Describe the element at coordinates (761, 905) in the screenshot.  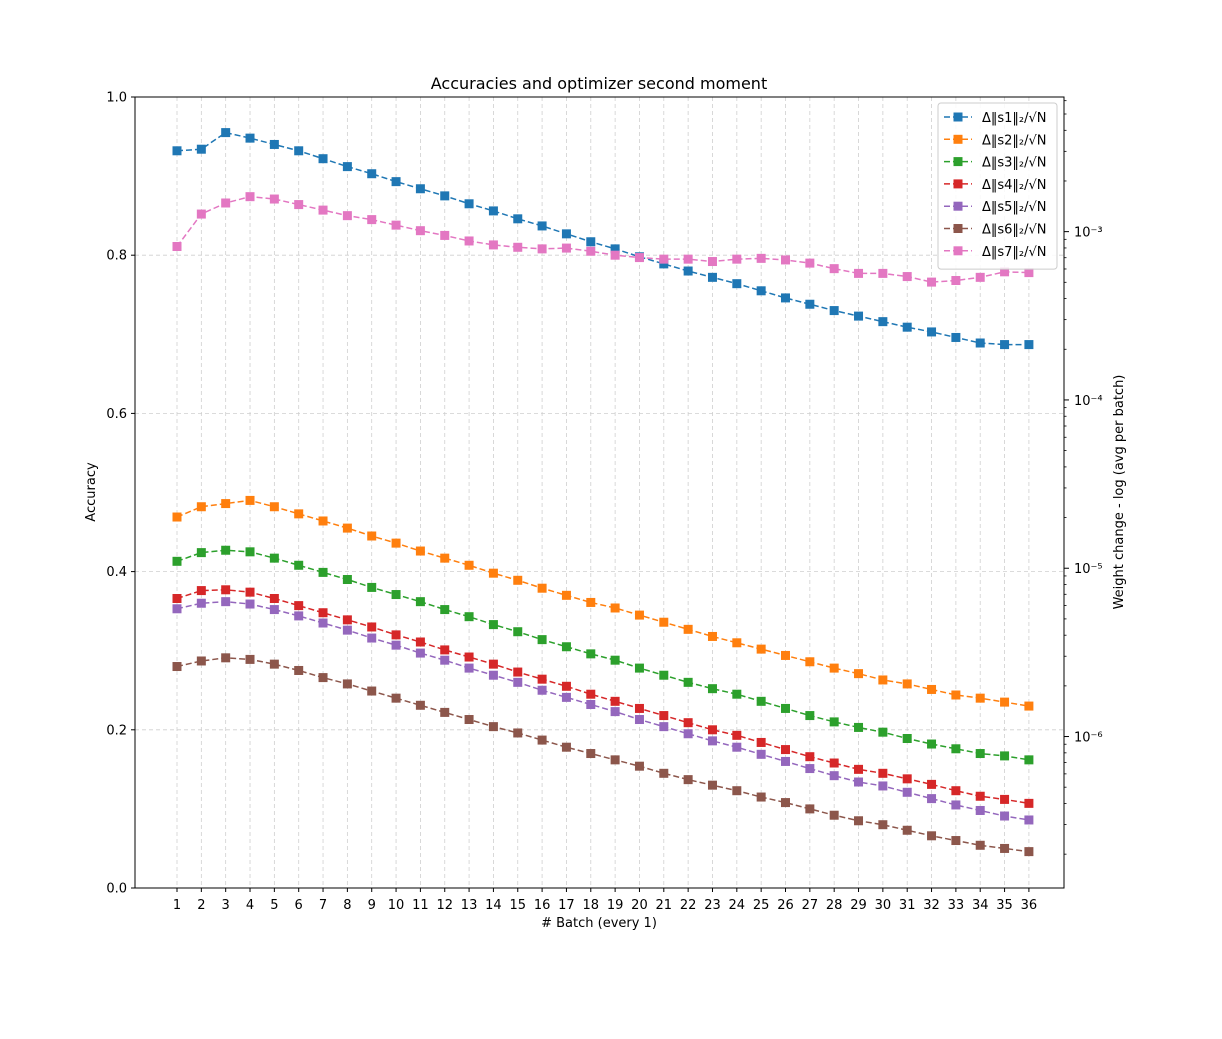
I see `x-tick-label: 25` at that location.